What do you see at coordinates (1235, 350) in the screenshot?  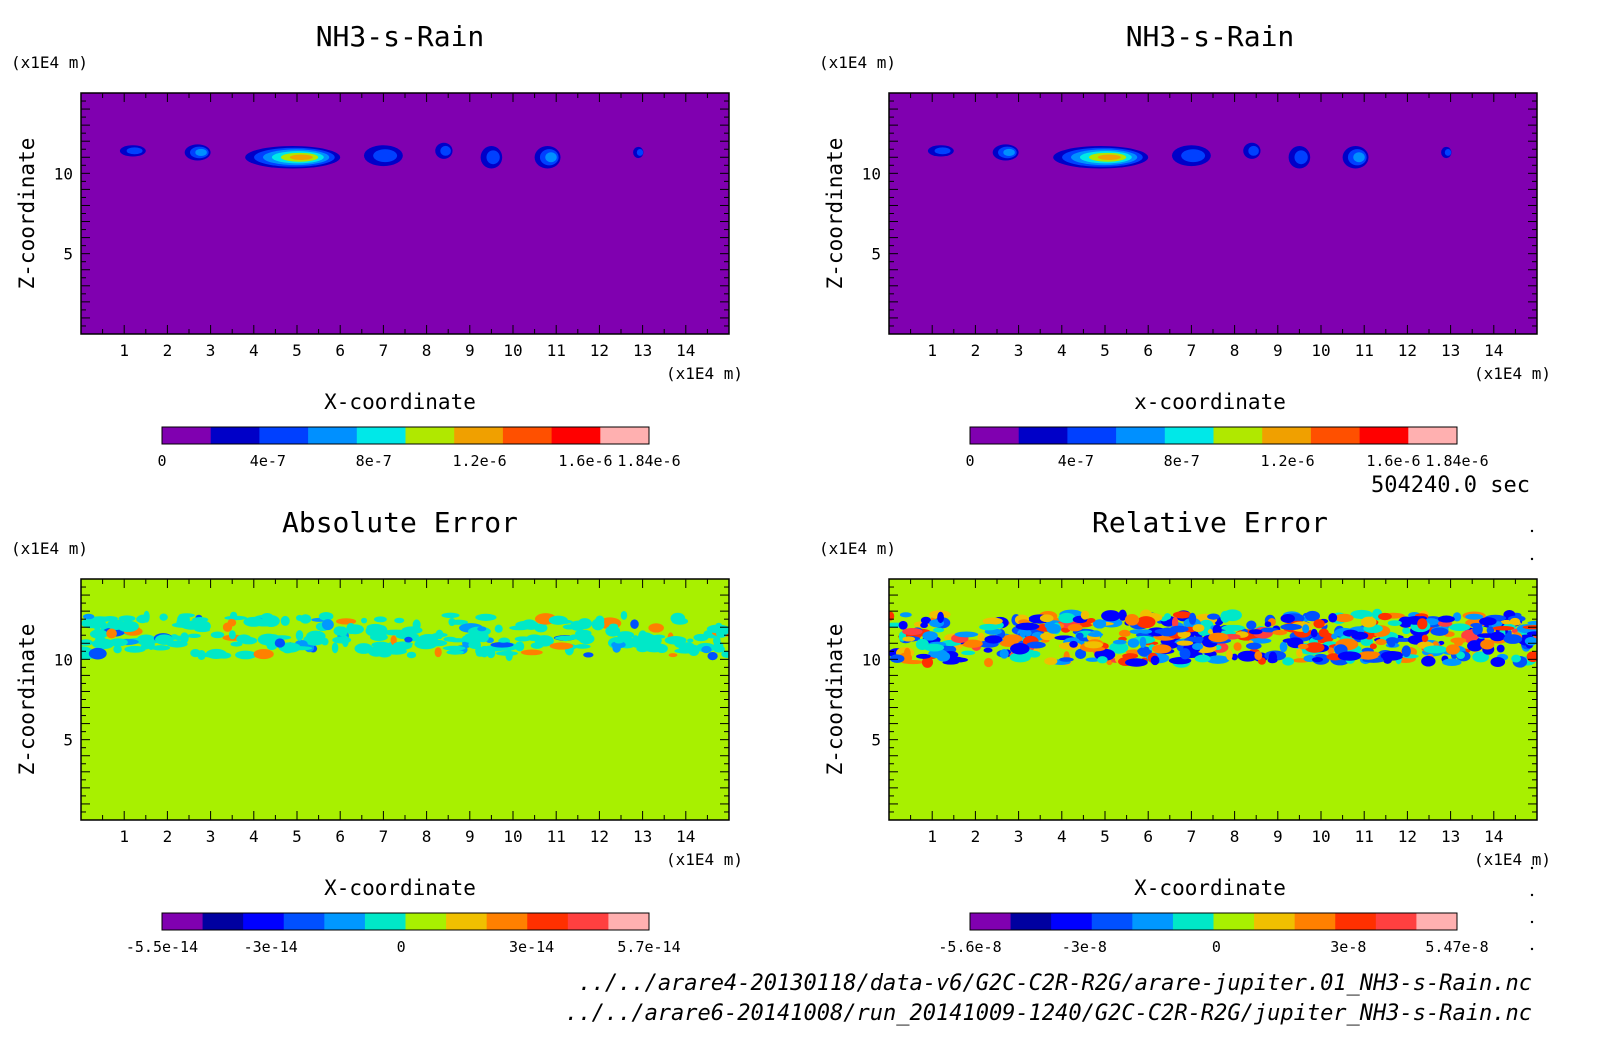 I see `x-tick-label: 8` at bounding box center [1235, 350].